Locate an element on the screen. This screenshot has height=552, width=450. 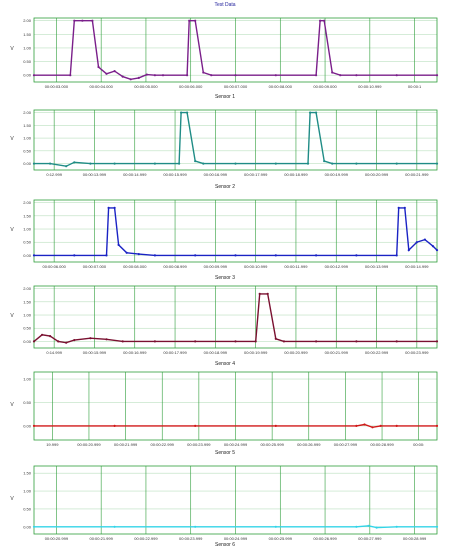
x-tick-label: 00:00:27.999 is located at coordinates (370, 538).